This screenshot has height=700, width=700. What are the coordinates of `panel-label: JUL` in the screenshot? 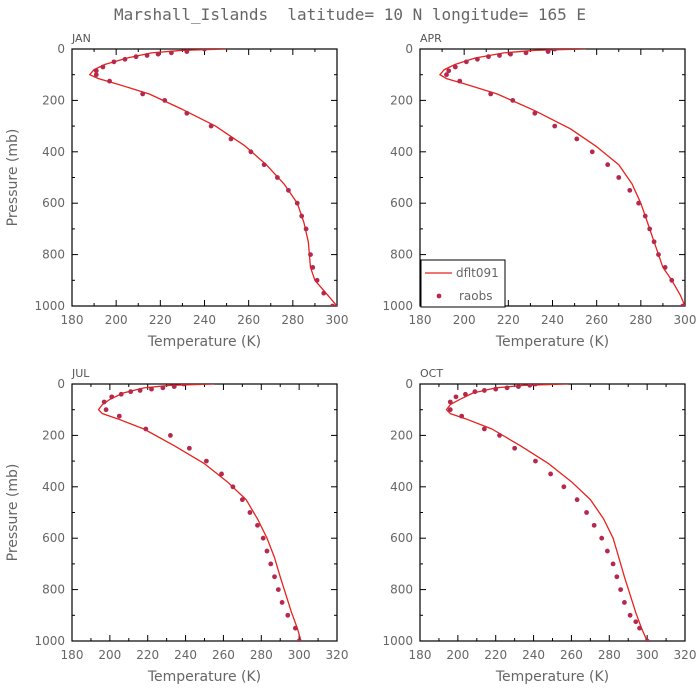 It's located at (80, 373).